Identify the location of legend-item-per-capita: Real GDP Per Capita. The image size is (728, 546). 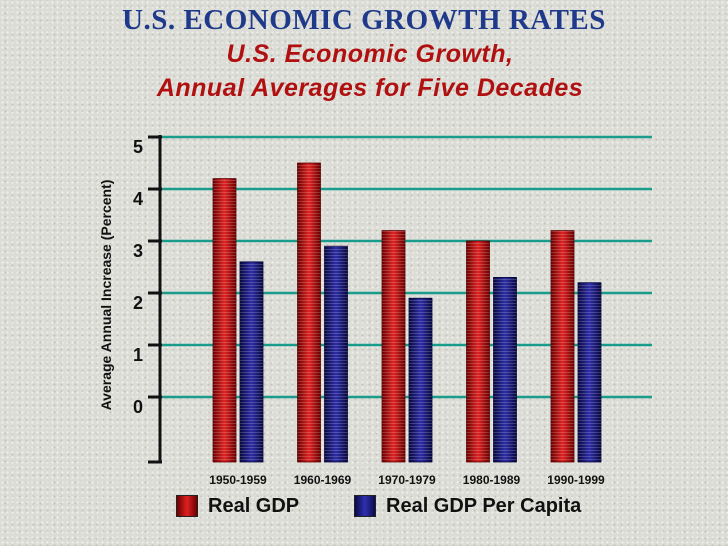
(467, 506).